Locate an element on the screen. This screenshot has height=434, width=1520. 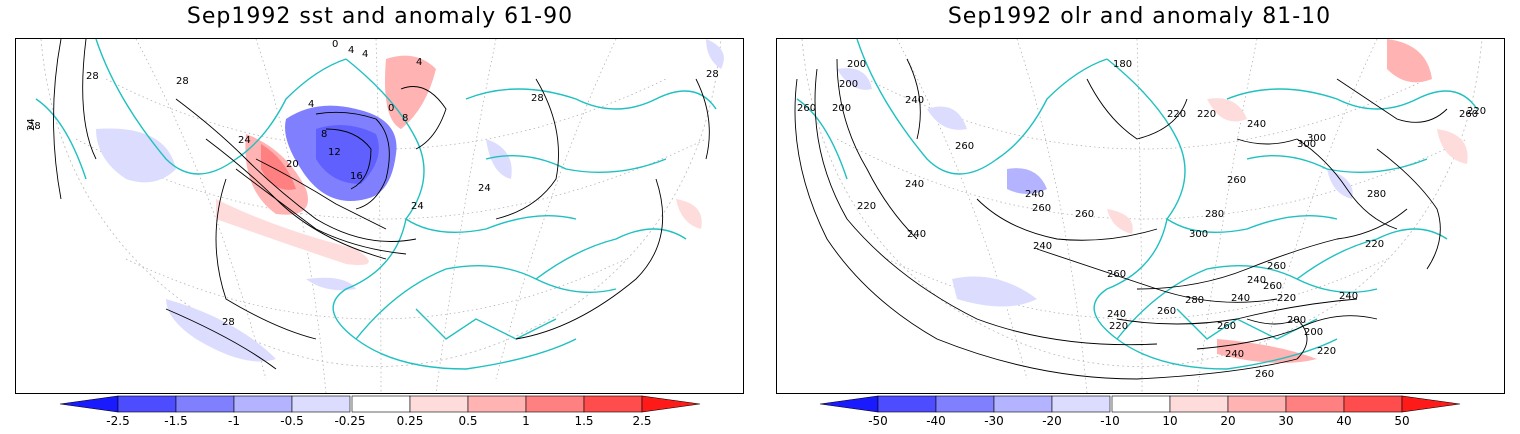
colorbar-tick: -1 is located at coordinates (234, 421).